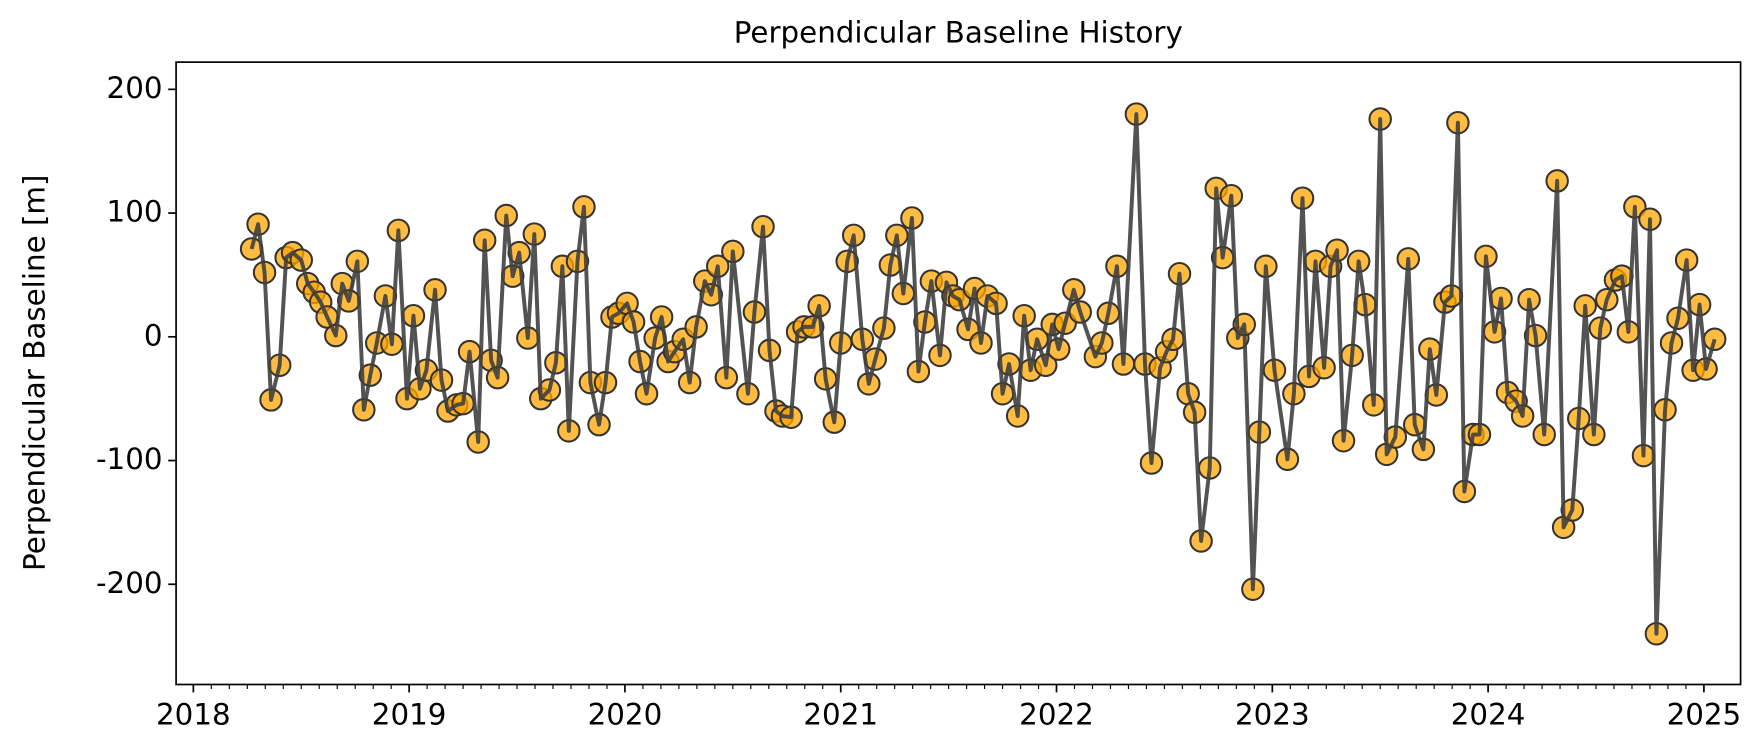  What do you see at coordinates (129, 583) in the screenshot?
I see `y-tick-label: -200` at bounding box center [129, 583].